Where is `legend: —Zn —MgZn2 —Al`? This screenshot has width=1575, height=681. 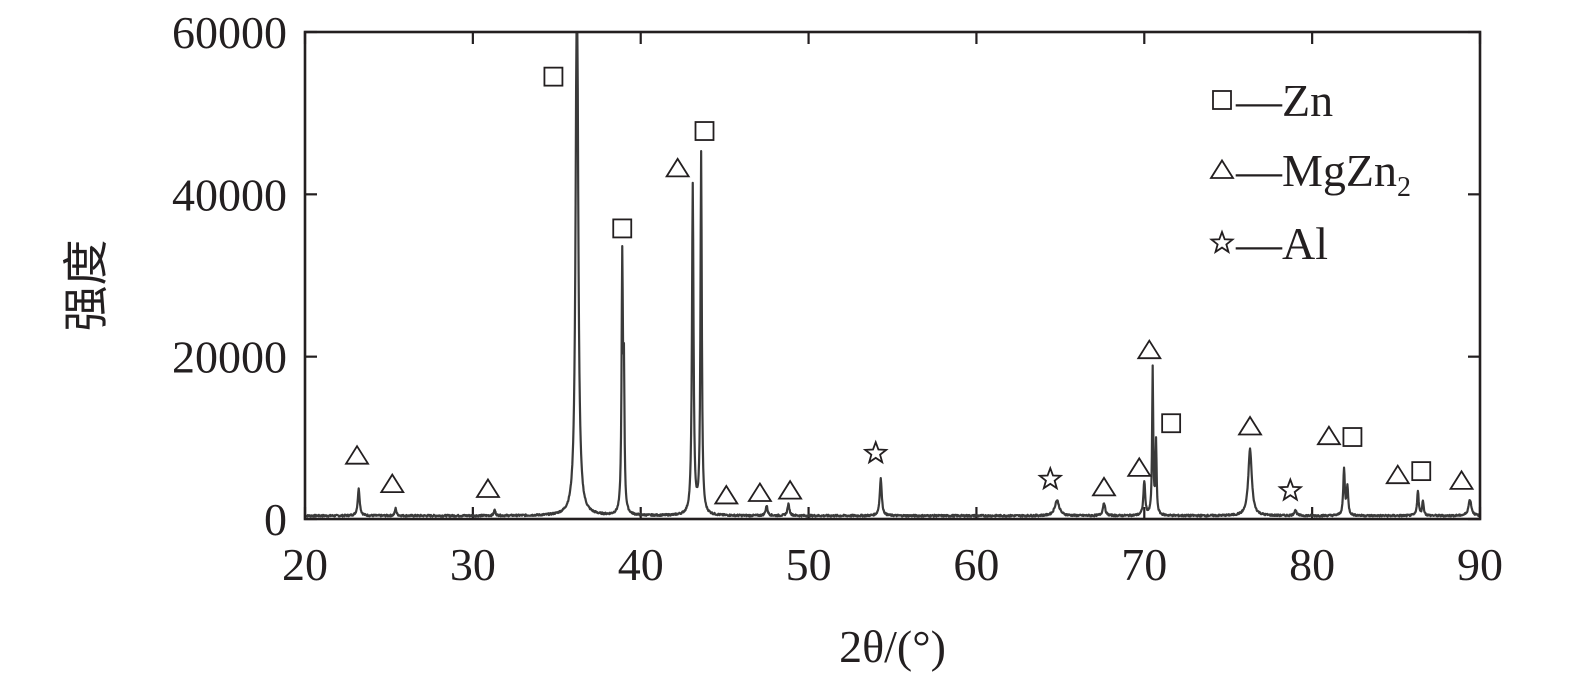 legend: —Zn —MgZn2 —Al is located at coordinates (1310, 172).